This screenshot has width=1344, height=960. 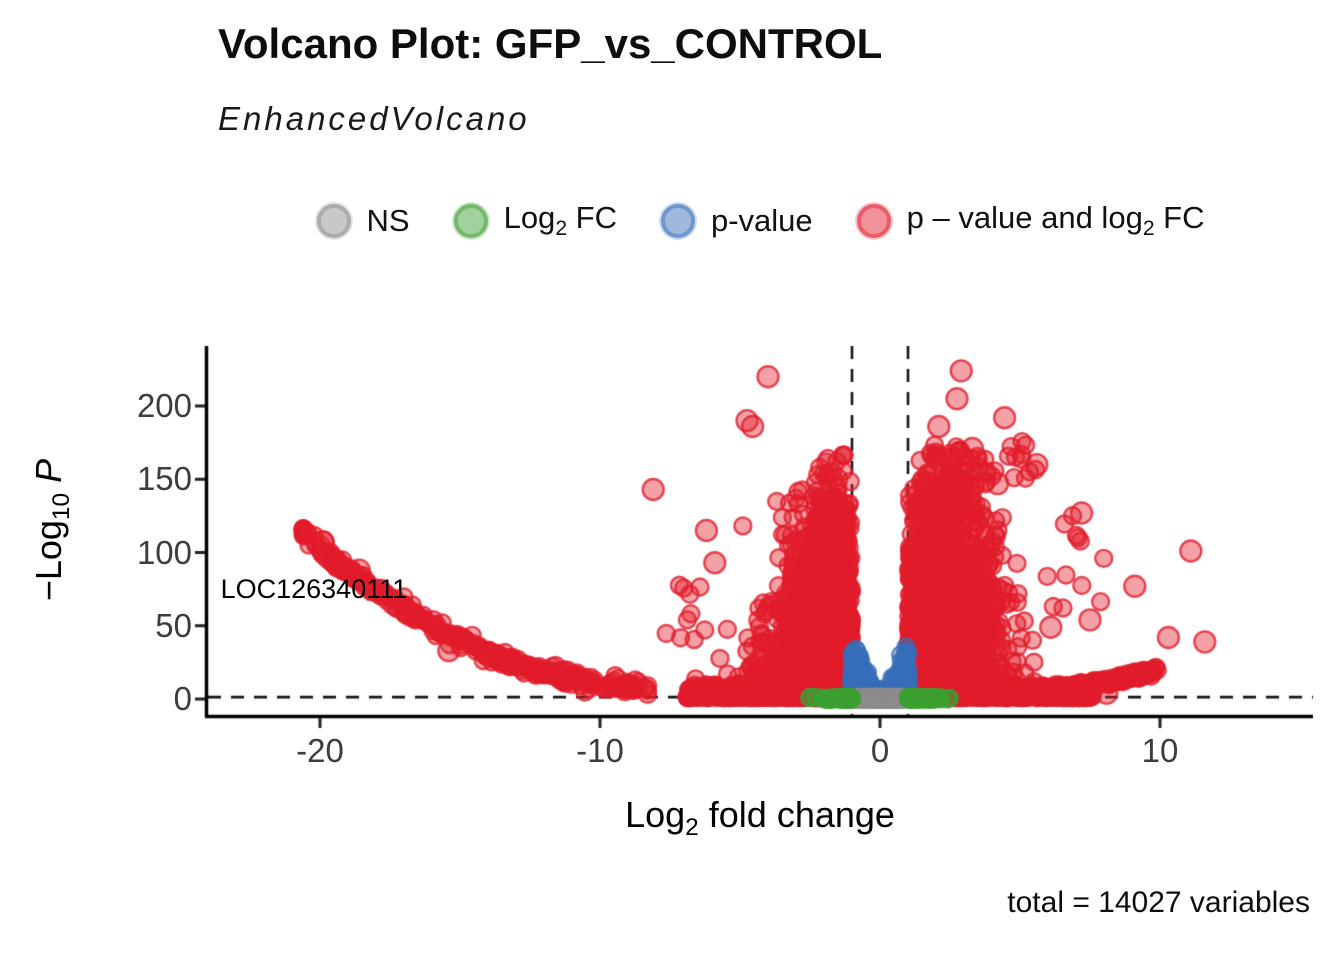 I want to click on legend-item-fc_p: p – value and log2 FC, so click(x=1030, y=220).